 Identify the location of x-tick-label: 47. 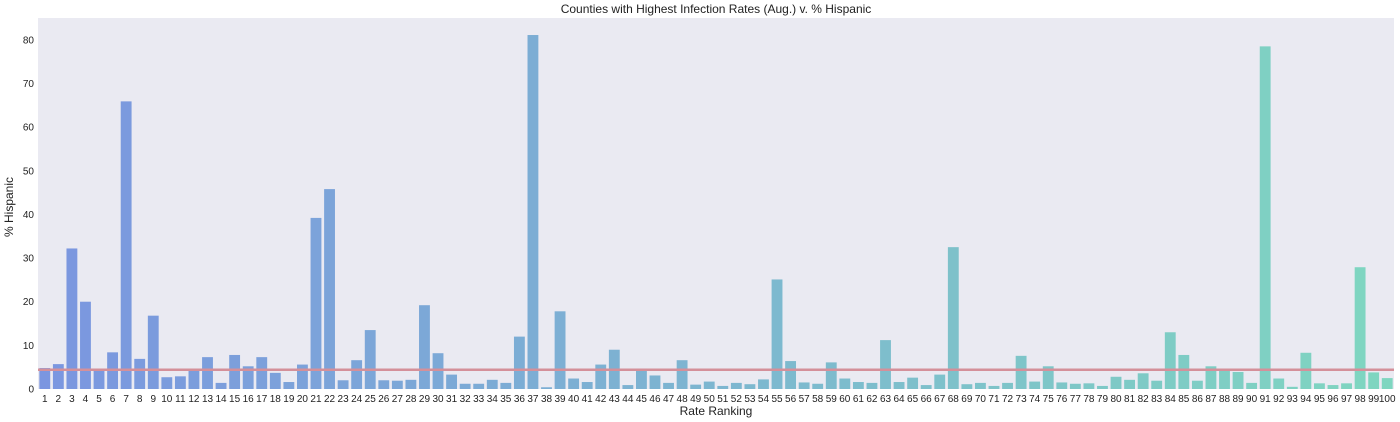
(669, 399).